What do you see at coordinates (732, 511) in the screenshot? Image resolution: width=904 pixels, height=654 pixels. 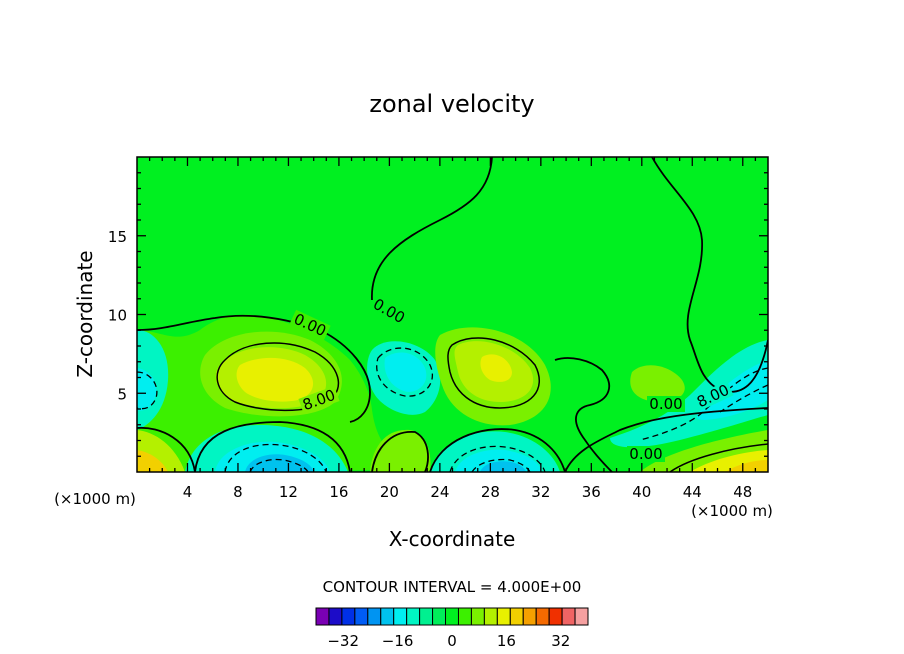 I see `x-unit-right: (×1000 m)` at bounding box center [732, 511].